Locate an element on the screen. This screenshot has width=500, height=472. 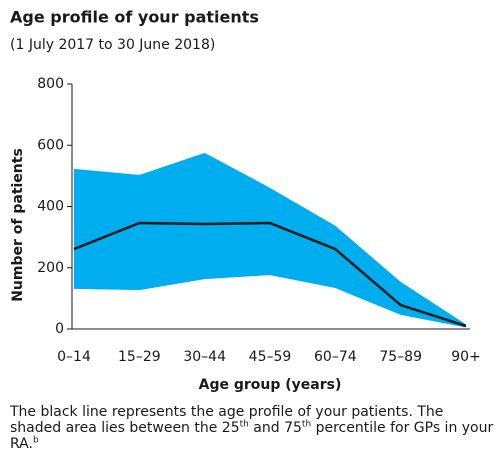
y-tick-label: 200 is located at coordinates (50, 268).